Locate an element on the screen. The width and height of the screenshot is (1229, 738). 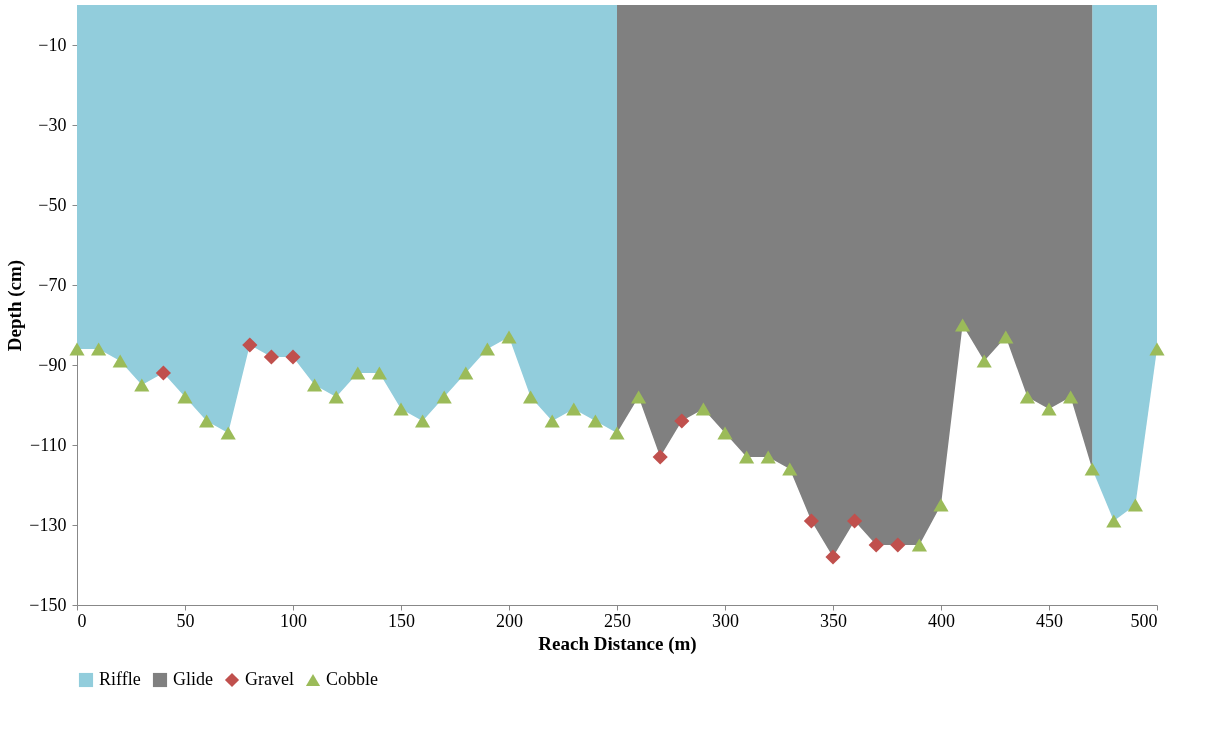
x-tick-label: 350 is located at coordinates (833, 620).